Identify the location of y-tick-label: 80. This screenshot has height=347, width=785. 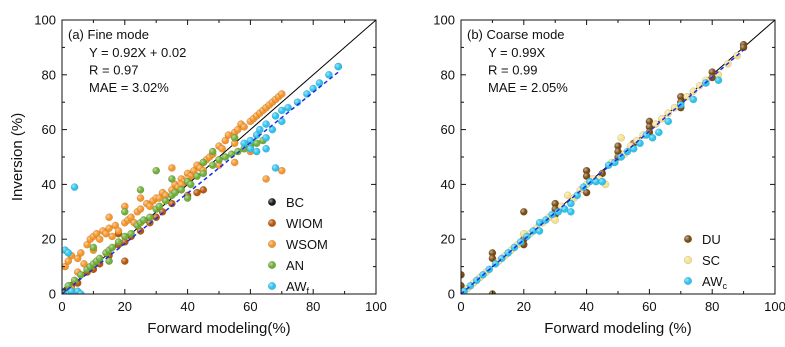
(49, 74).